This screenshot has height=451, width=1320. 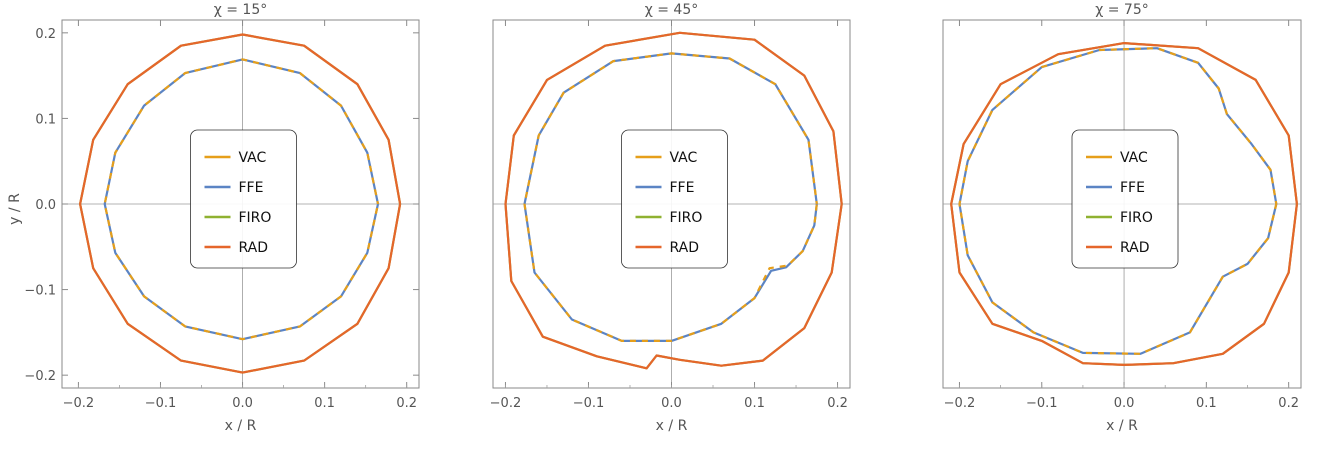 What do you see at coordinates (45, 34) in the screenshot?
I see `y-tick-label: 0.2` at bounding box center [45, 34].